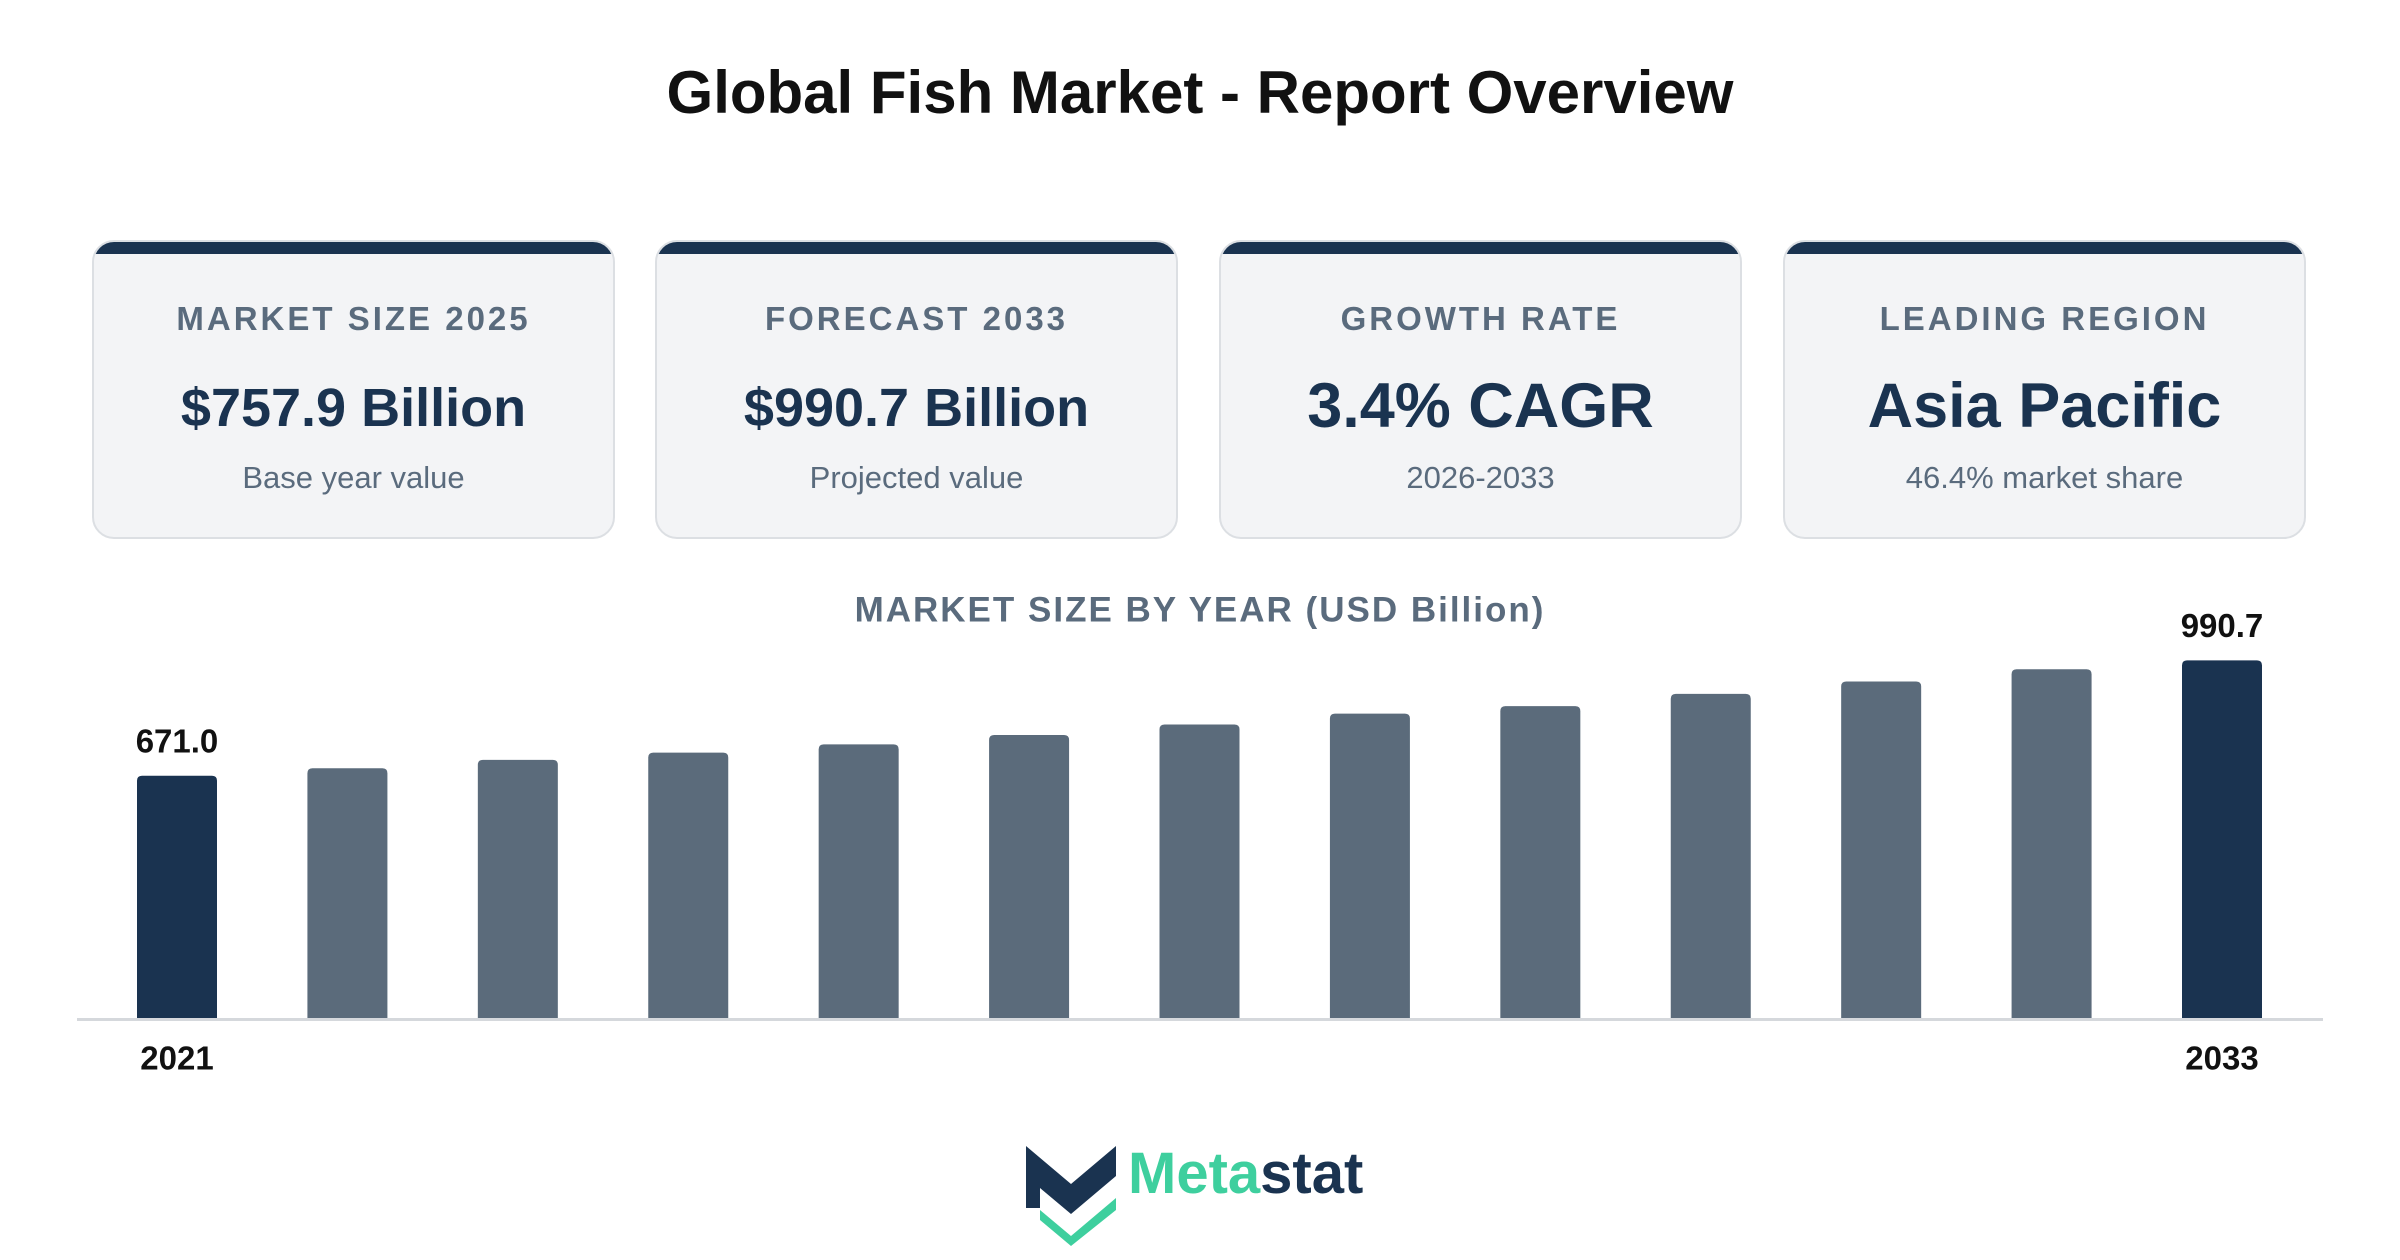 This screenshot has width=2400, height=1260. What do you see at coordinates (353, 318) in the screenshot?
I see `card-label: MARKET SIZE 2025` at bounding box center [353, 318].